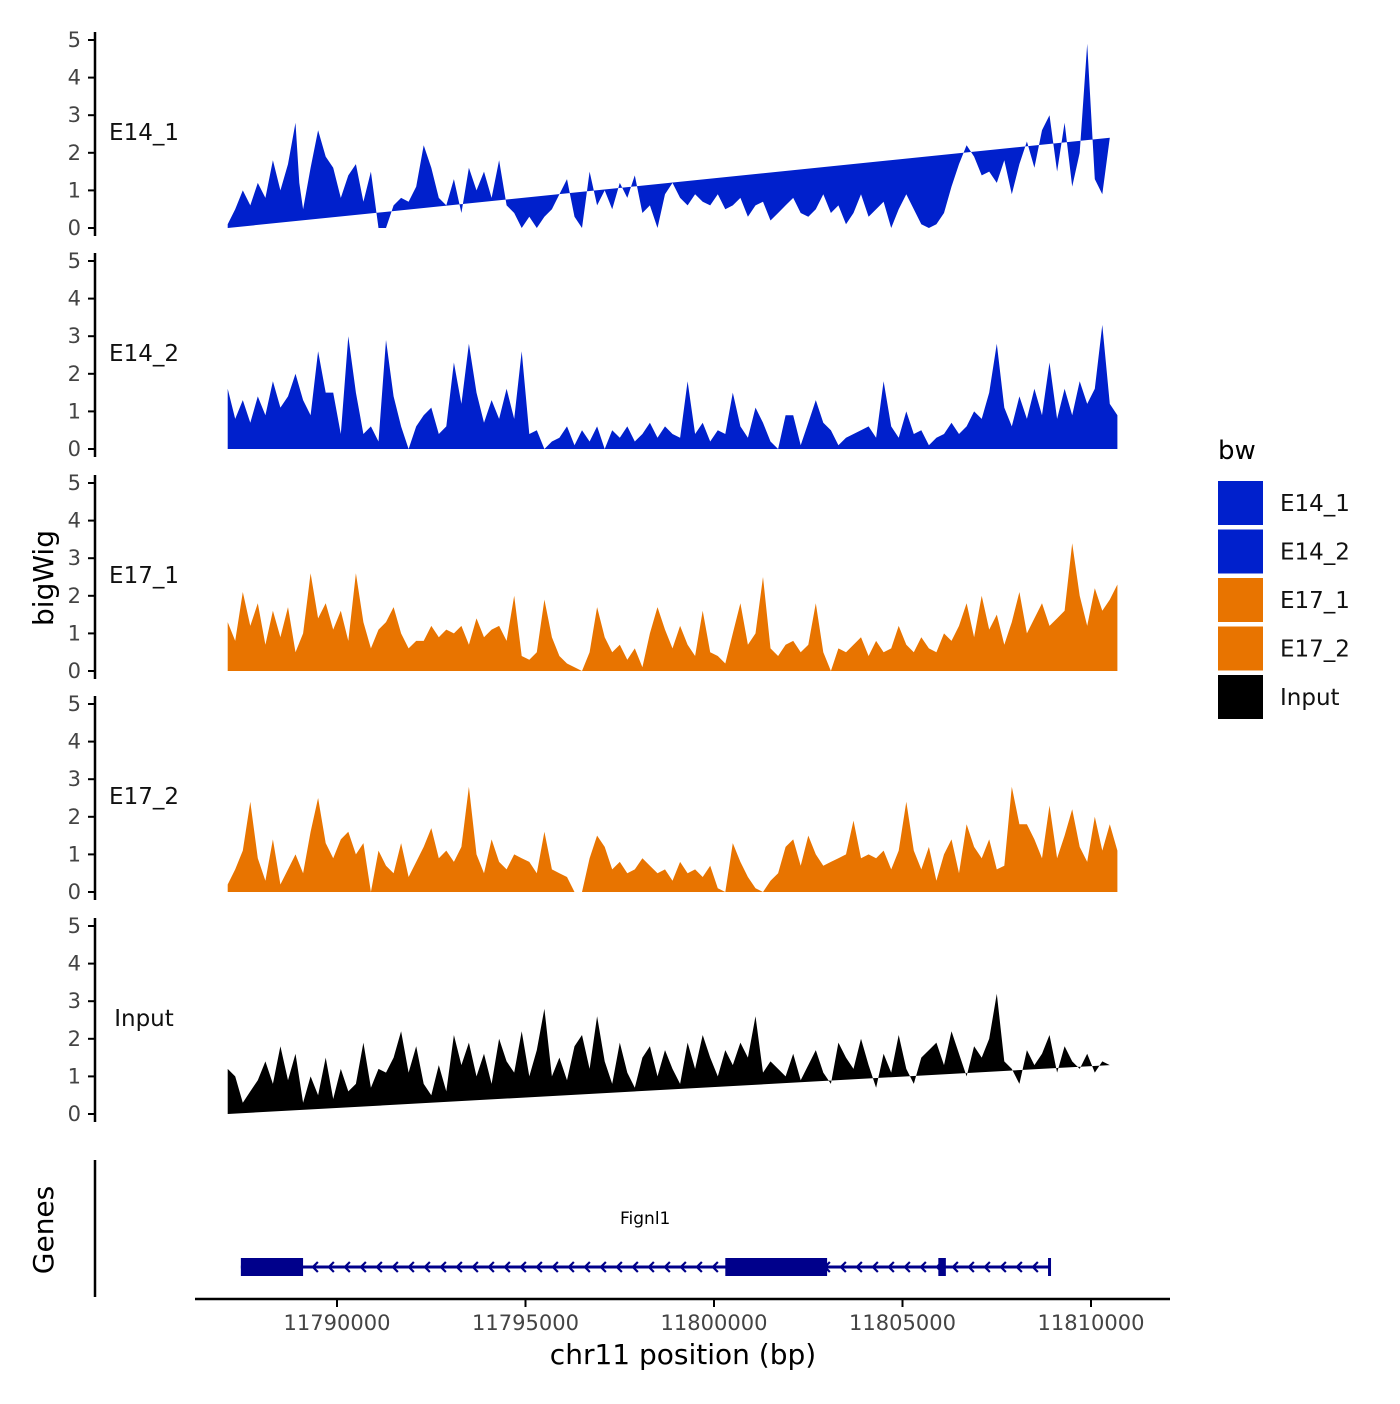 This screenshot has height=1404, width=1400. What do you see at coordinates (1315, 504) in the screenshot?
I see `legend-label: E14_1` at bounding box center [1315, 504].